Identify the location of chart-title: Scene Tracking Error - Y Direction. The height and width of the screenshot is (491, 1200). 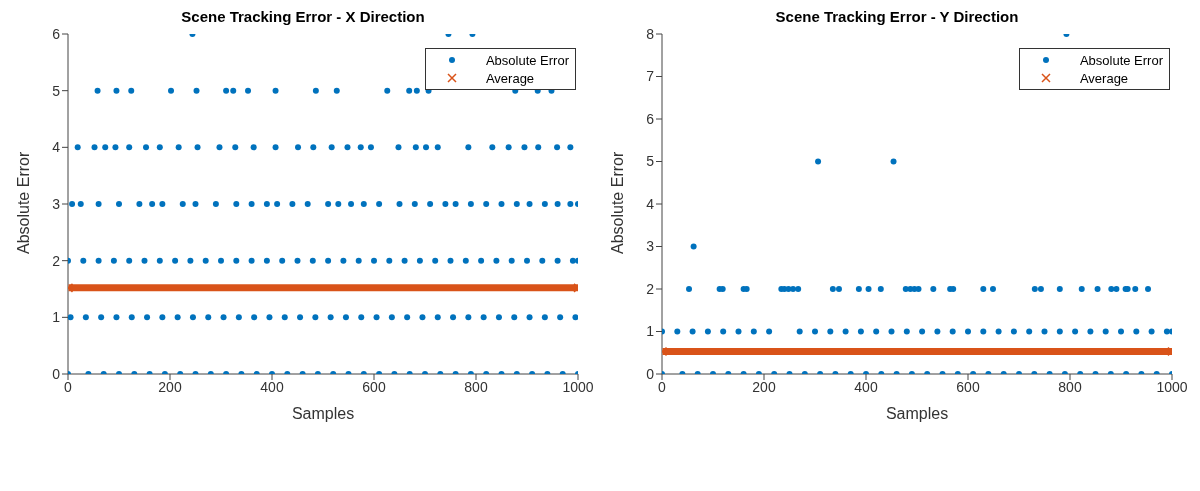
(897, 17).